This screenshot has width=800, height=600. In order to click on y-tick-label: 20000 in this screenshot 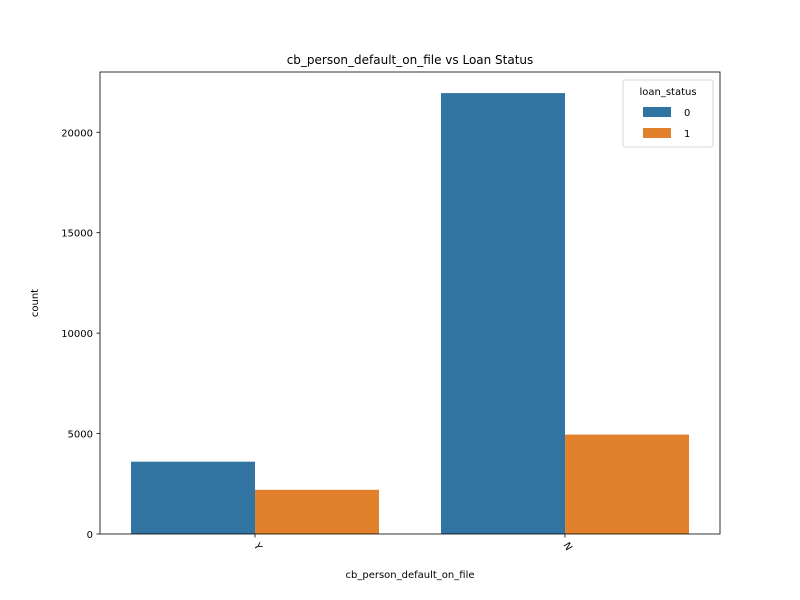, I will do `click(77, 133)`.